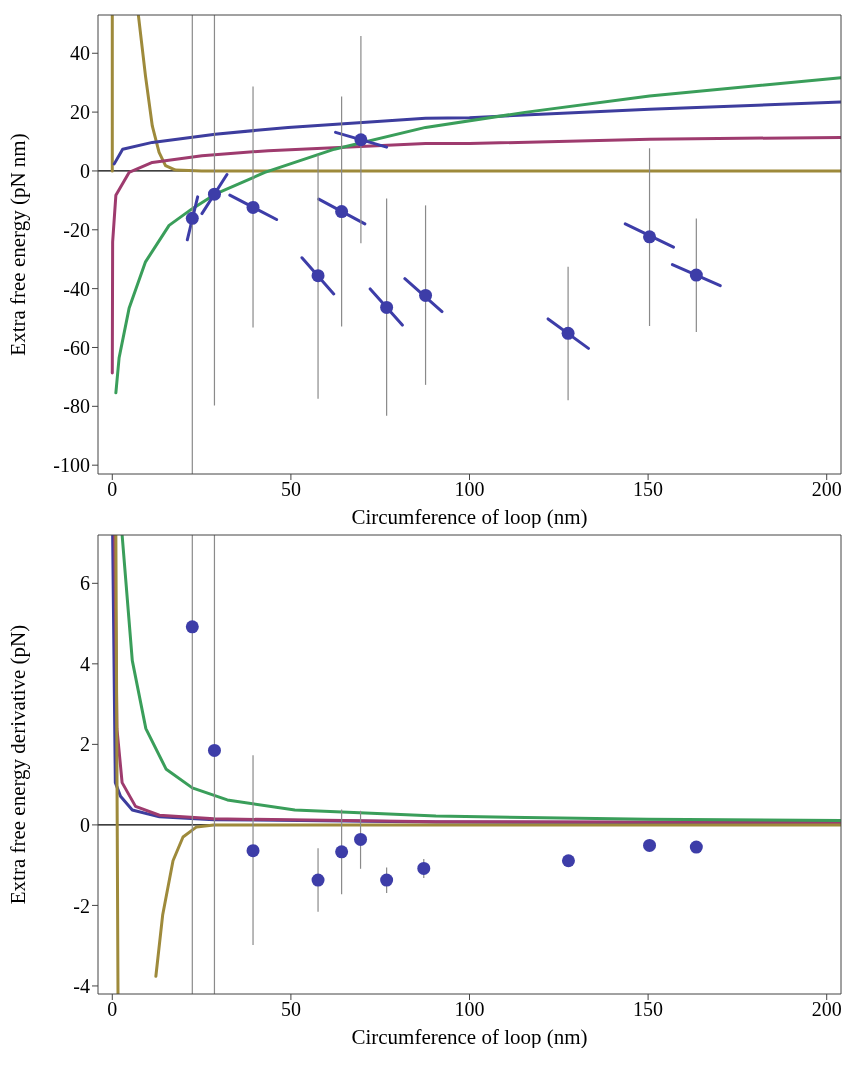 Image resolution: width=850 pixels, height=1068 pixels. Describe the element at coordinates (80, 112) in the screenshot. I see `y-tick-label: 20` at that location.